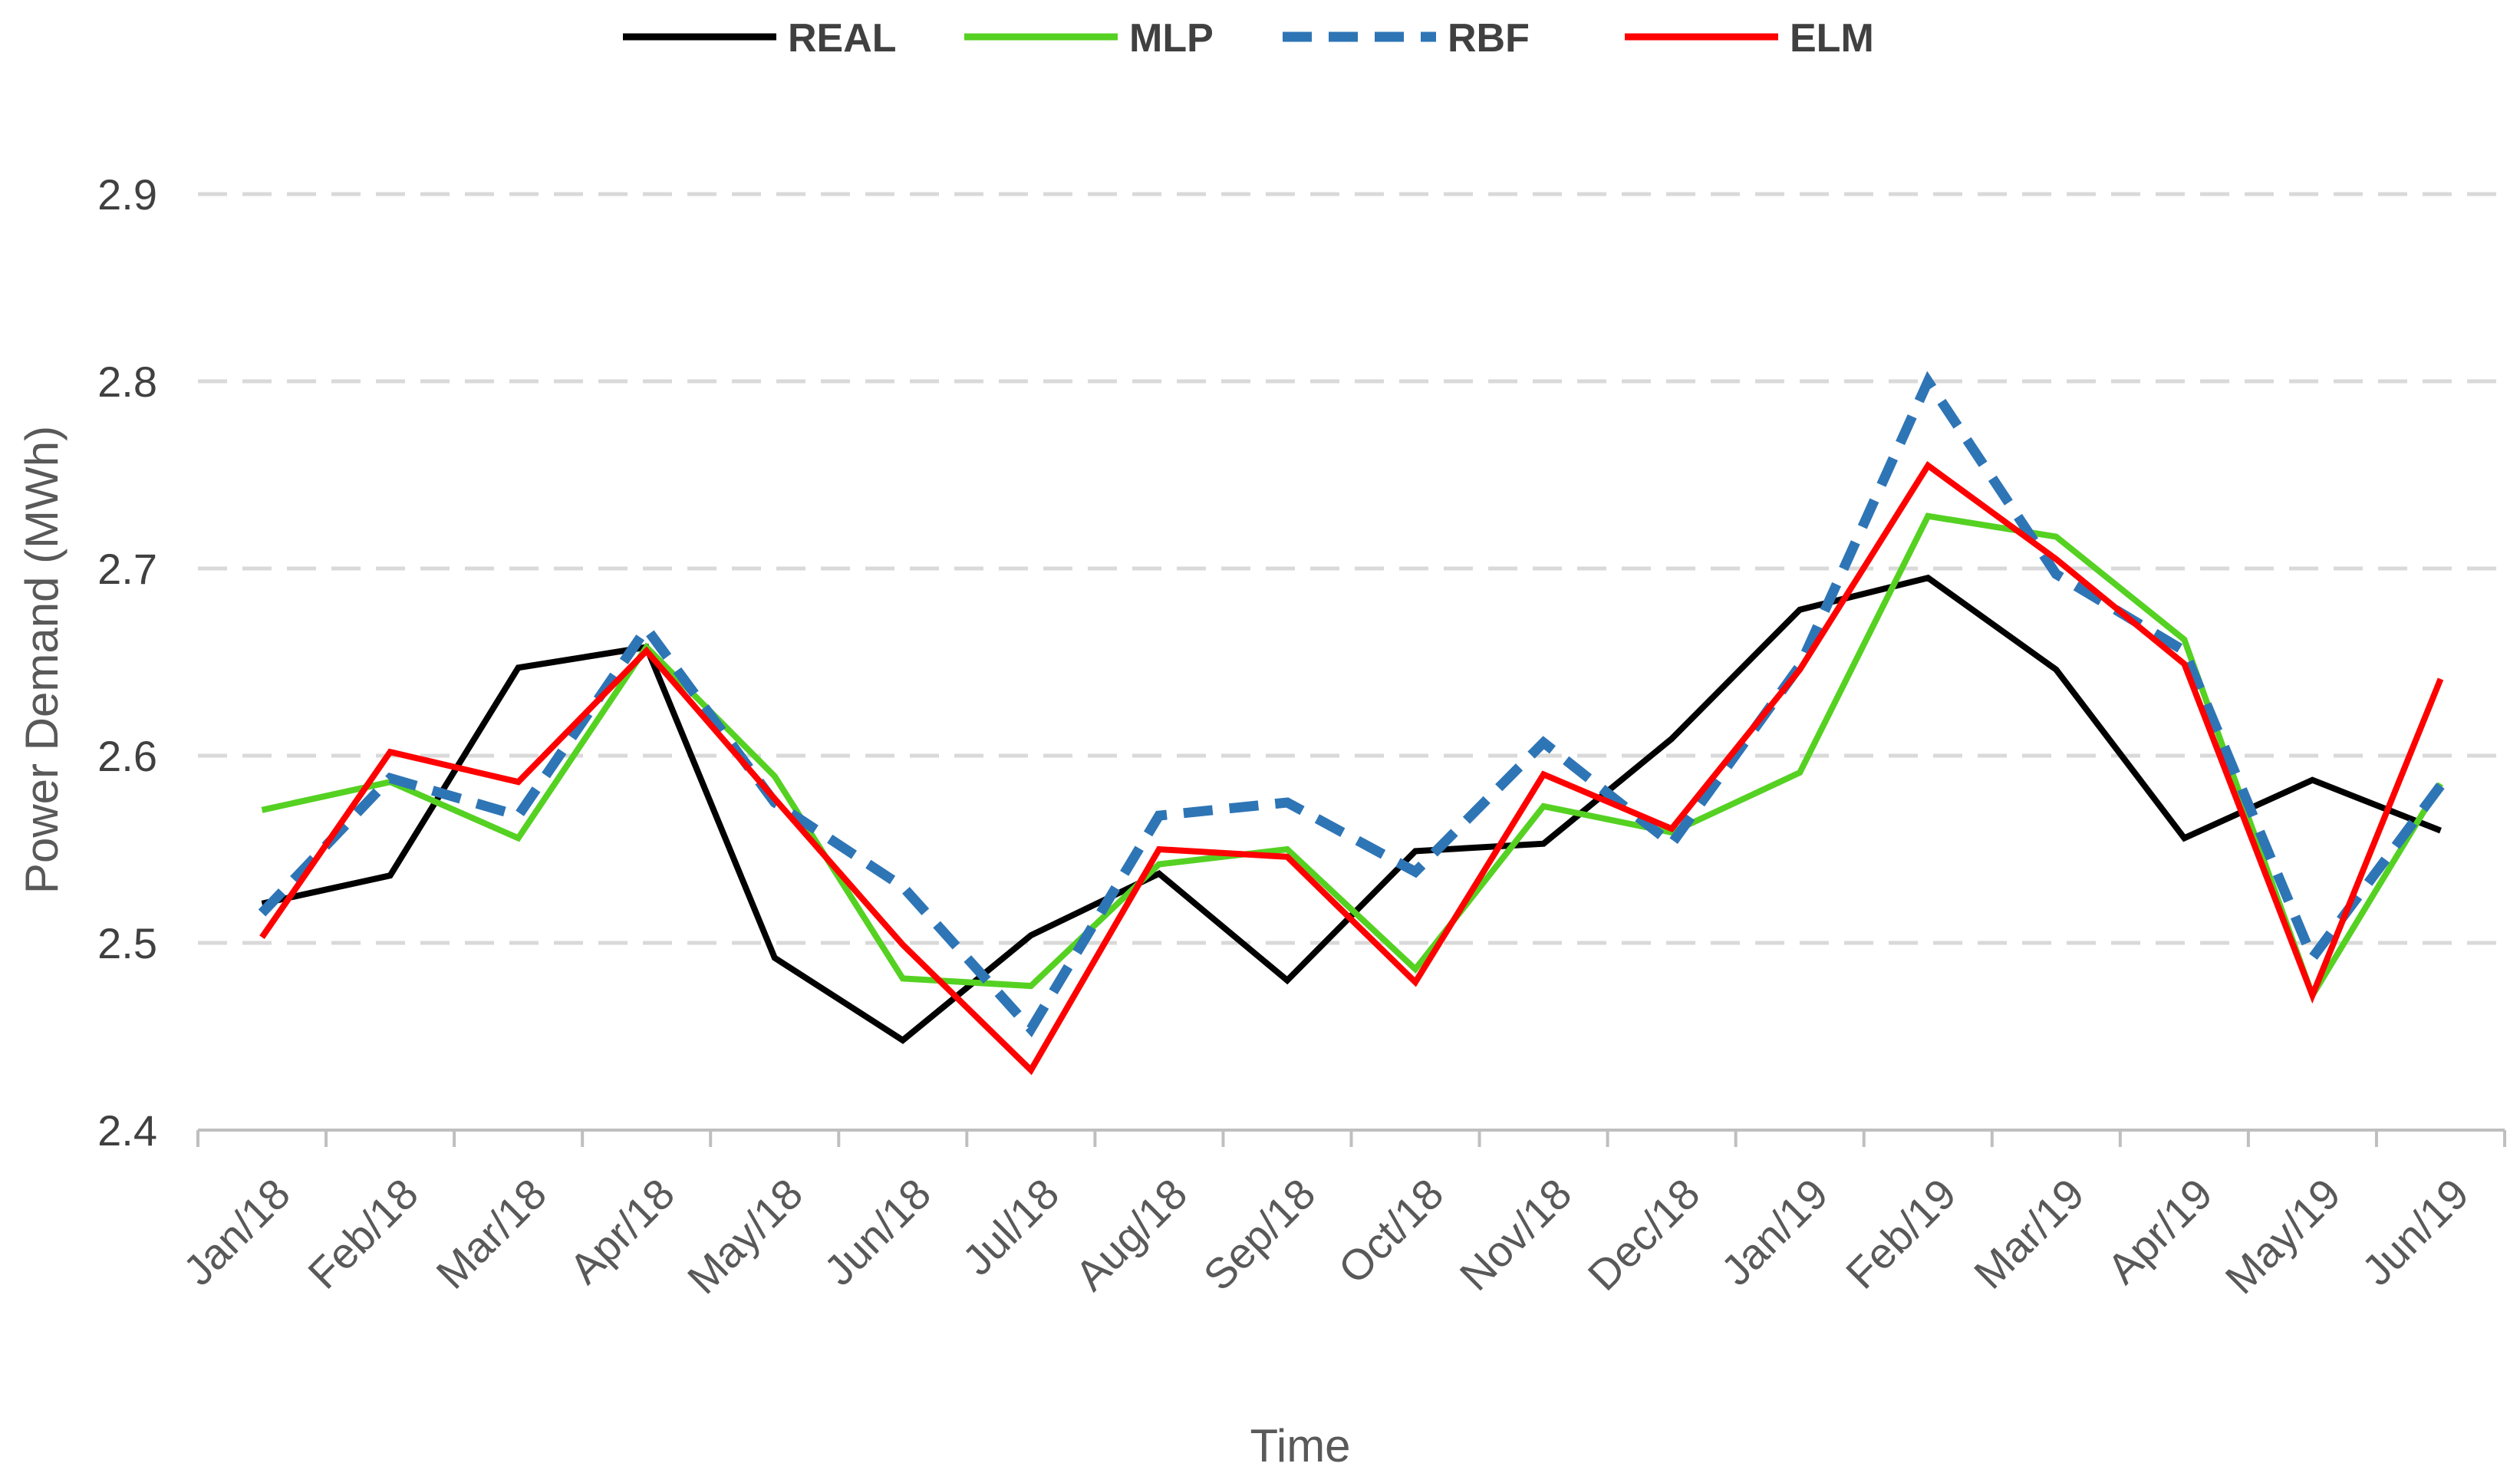 The width and height of the screenshot is (2520, 1483). What do you see at coordinates (1900, 1234) in the screenshot?
I see `x-tick-label: Feb/19` at bounding box center [1900, 1234].